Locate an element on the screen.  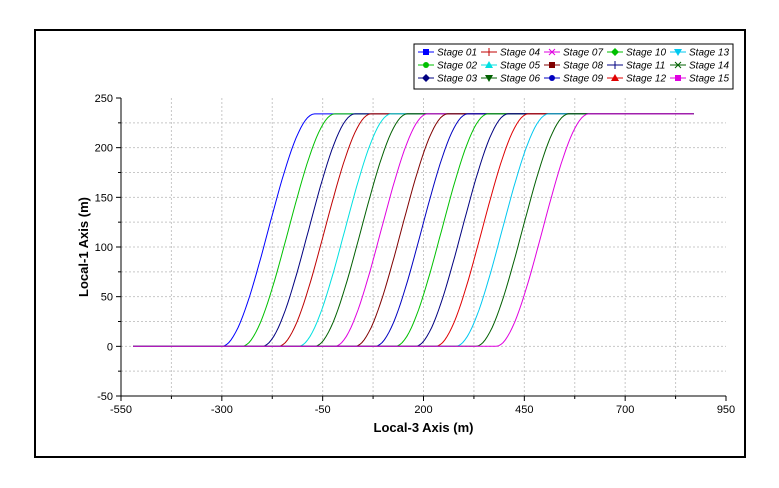
legend-item-stage-11: Stage 11 is located at coordinates (636, 66).